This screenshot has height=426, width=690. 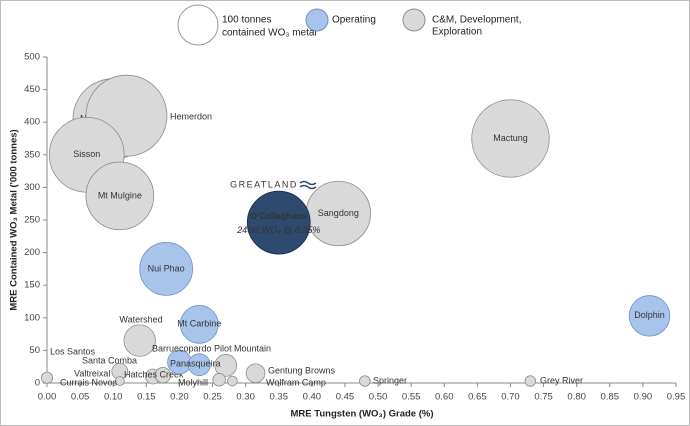 I want to click on y-tick-label: 350, so click(x=32, y=154).